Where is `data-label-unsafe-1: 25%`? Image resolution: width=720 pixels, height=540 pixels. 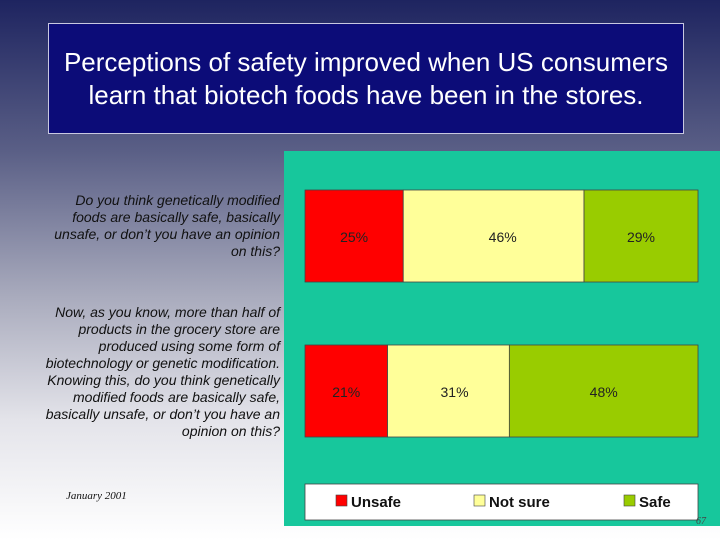 data-label-unsafe-1: 25% is located at coordinates (354, 237).